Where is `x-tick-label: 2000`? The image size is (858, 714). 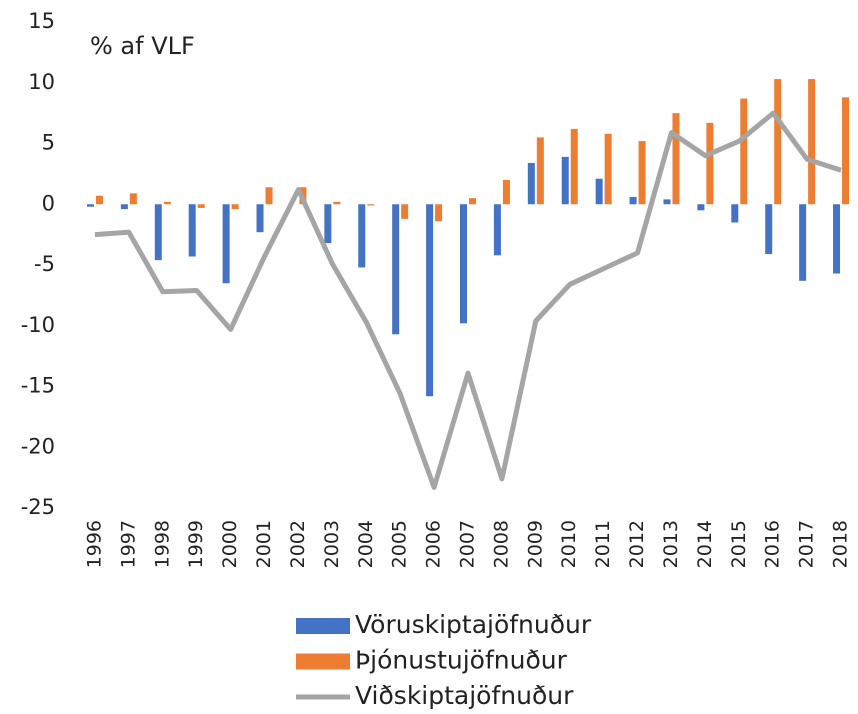 x-tick-label: 2000 is located at coordinates (230, 544).